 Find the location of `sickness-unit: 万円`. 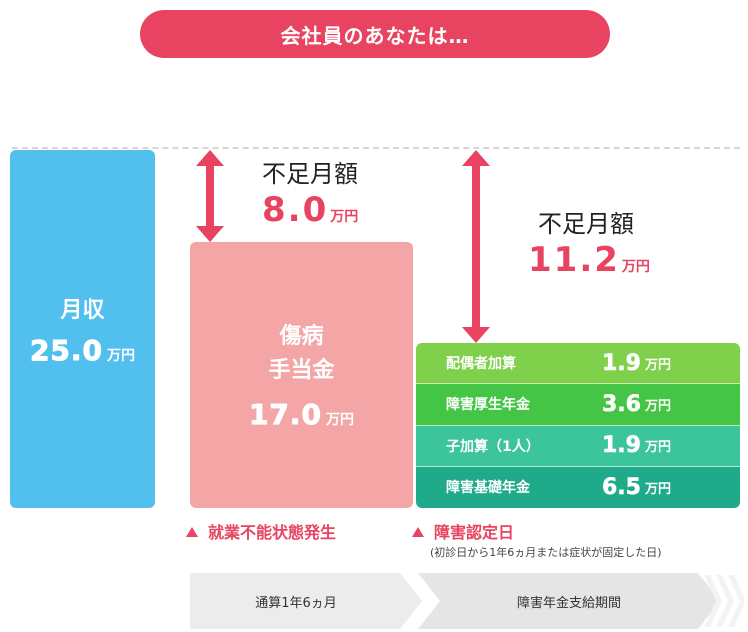

sickness-unit: 万円 is located at coordinates (340, 419).